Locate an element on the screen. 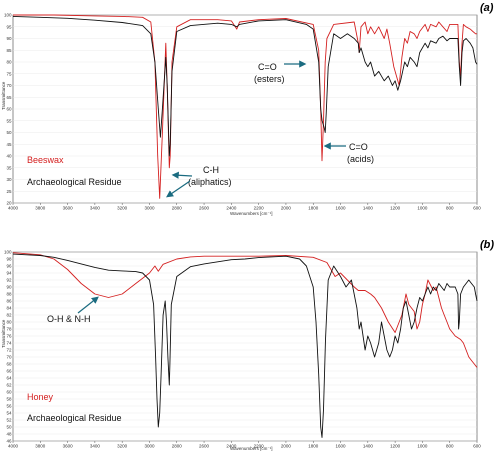  x-tick-label-a-1: 3800 is located at coordinates (40, 208).